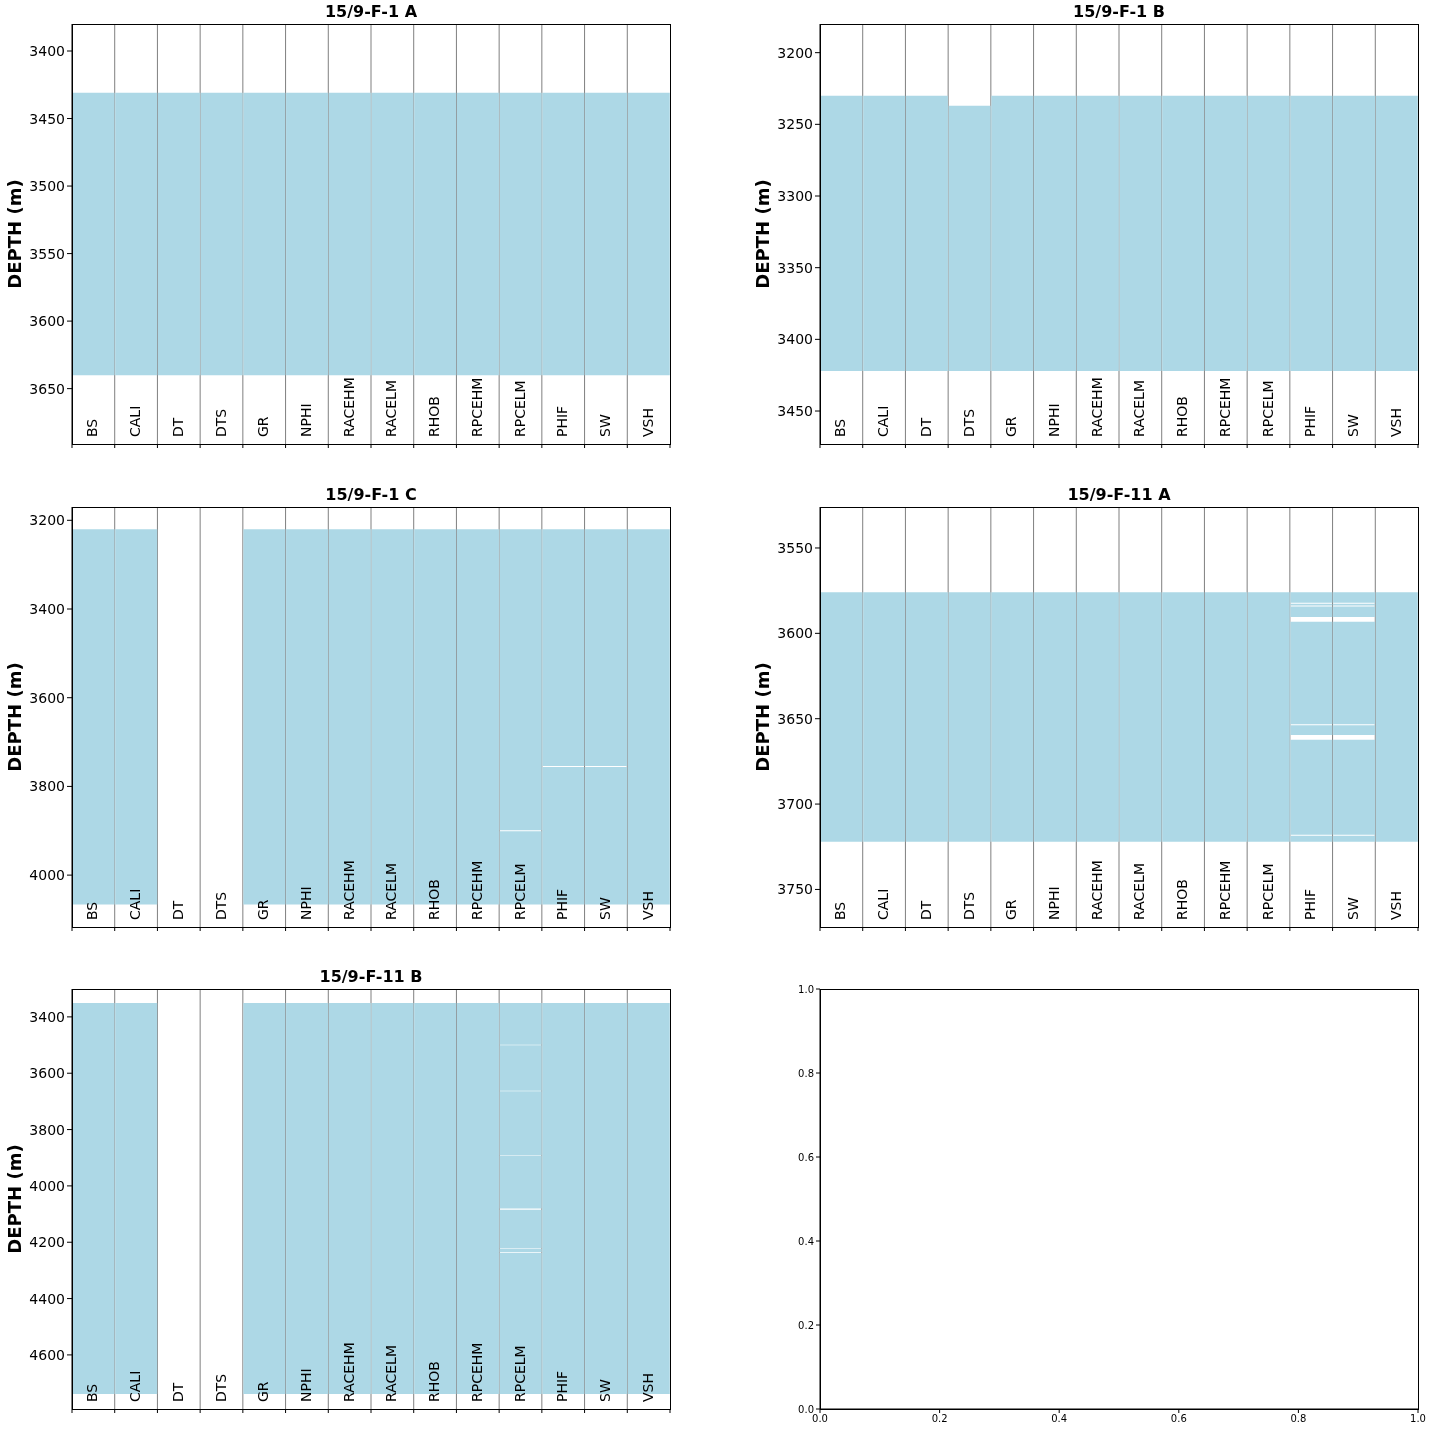  I want to click on x-tick-label: 0.8, so click(1298, 1419).